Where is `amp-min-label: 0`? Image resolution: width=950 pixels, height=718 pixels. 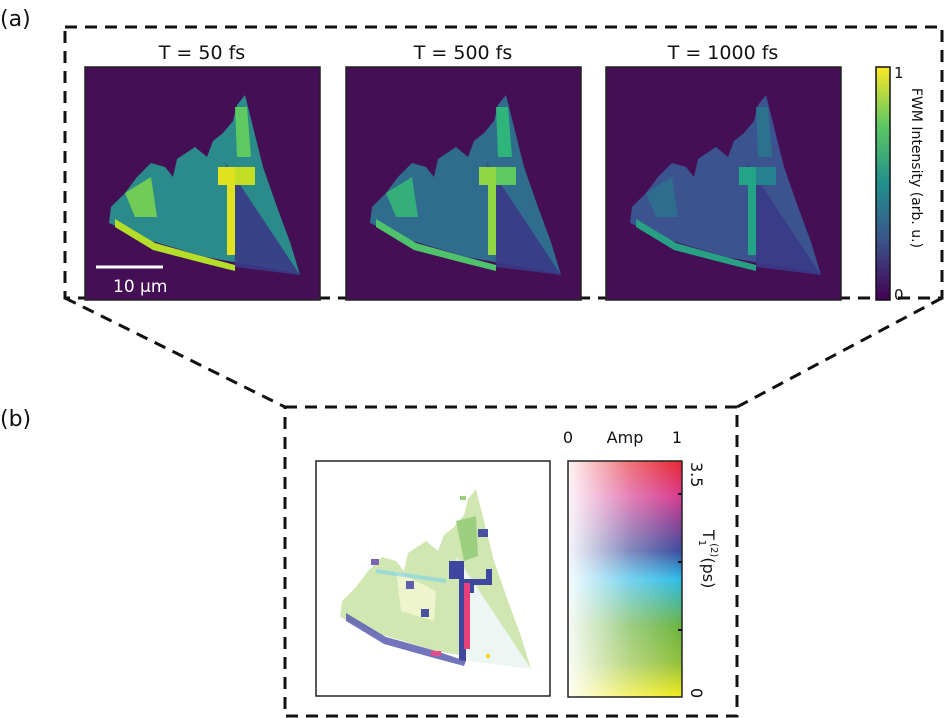
amp-min-label: 0 is located at coordinates (568, 437).